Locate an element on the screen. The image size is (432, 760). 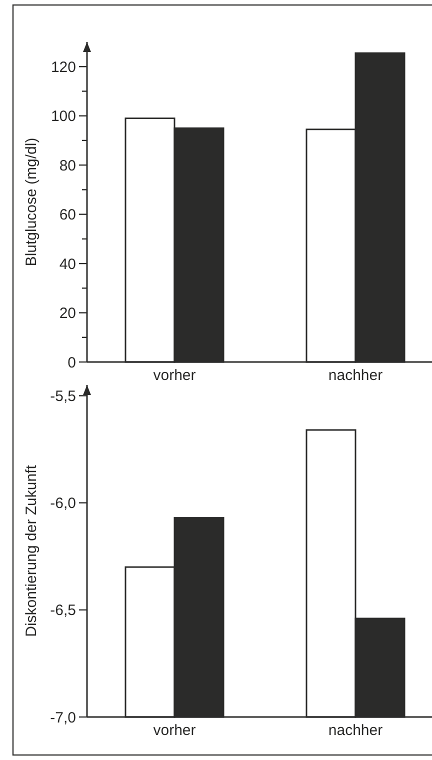
y-tick-label: 20 is located at coordinates (67, 313).